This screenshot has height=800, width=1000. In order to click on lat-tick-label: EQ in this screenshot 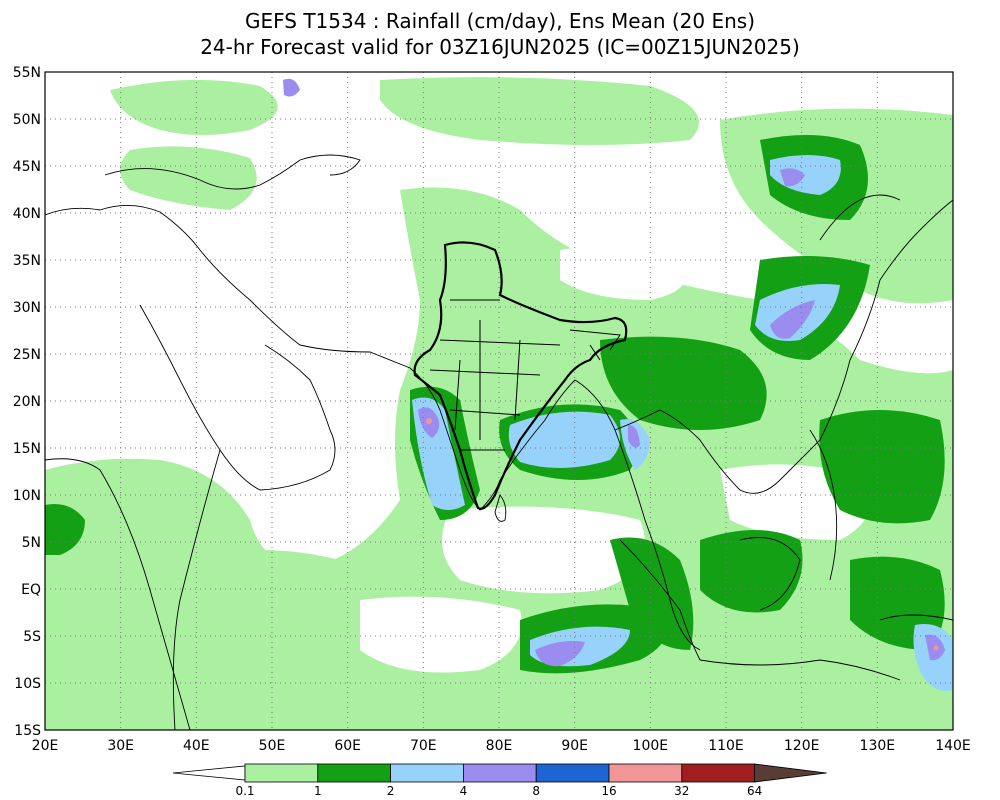, I will do `click(31, 590)`.